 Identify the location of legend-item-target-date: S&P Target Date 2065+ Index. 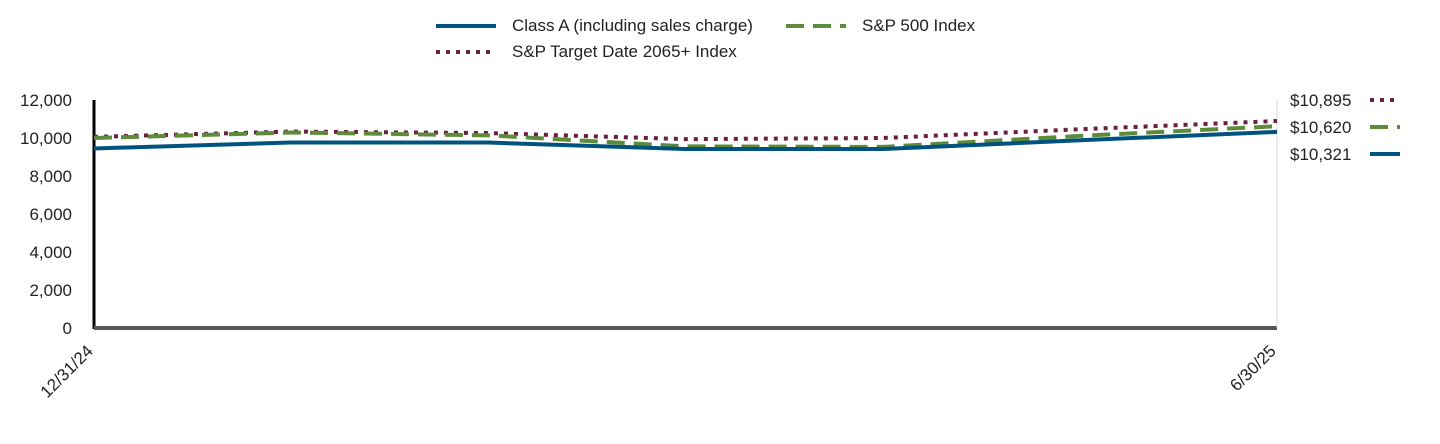
(586, 52).